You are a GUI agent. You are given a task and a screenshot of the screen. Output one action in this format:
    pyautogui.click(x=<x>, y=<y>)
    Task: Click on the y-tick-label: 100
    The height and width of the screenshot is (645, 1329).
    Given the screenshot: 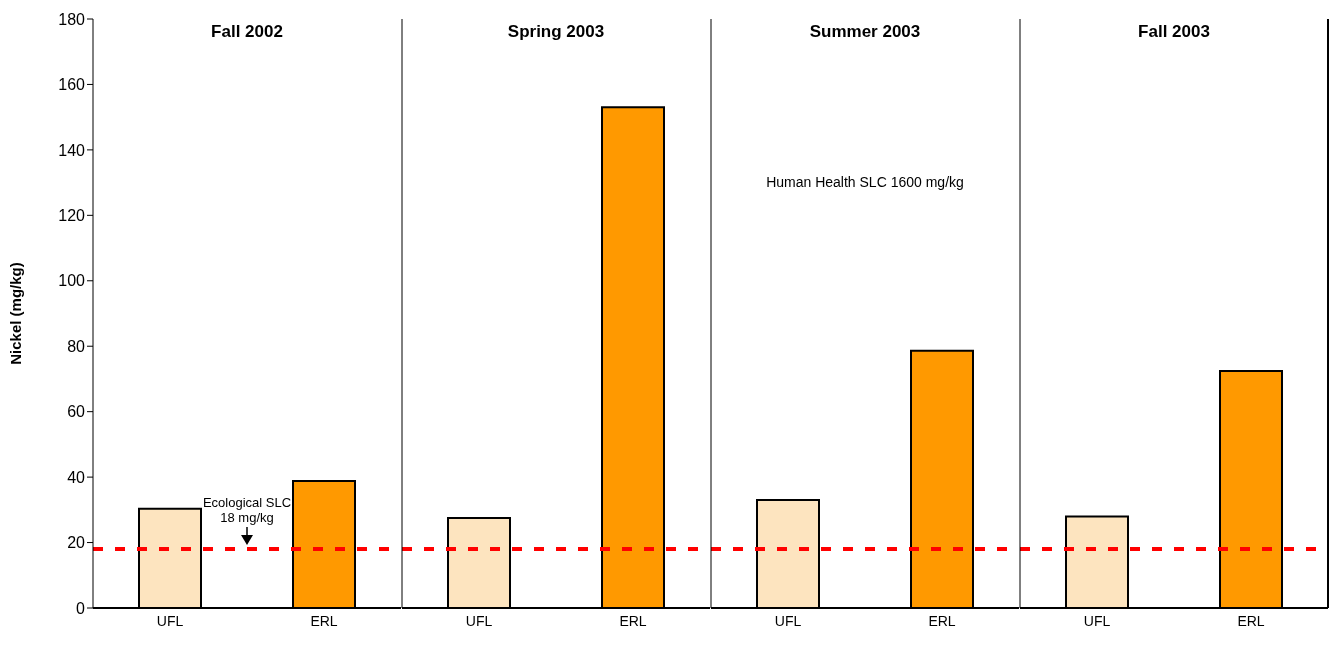 What is the action you would take?
    pyautogui.click(x=72, y=281)
    